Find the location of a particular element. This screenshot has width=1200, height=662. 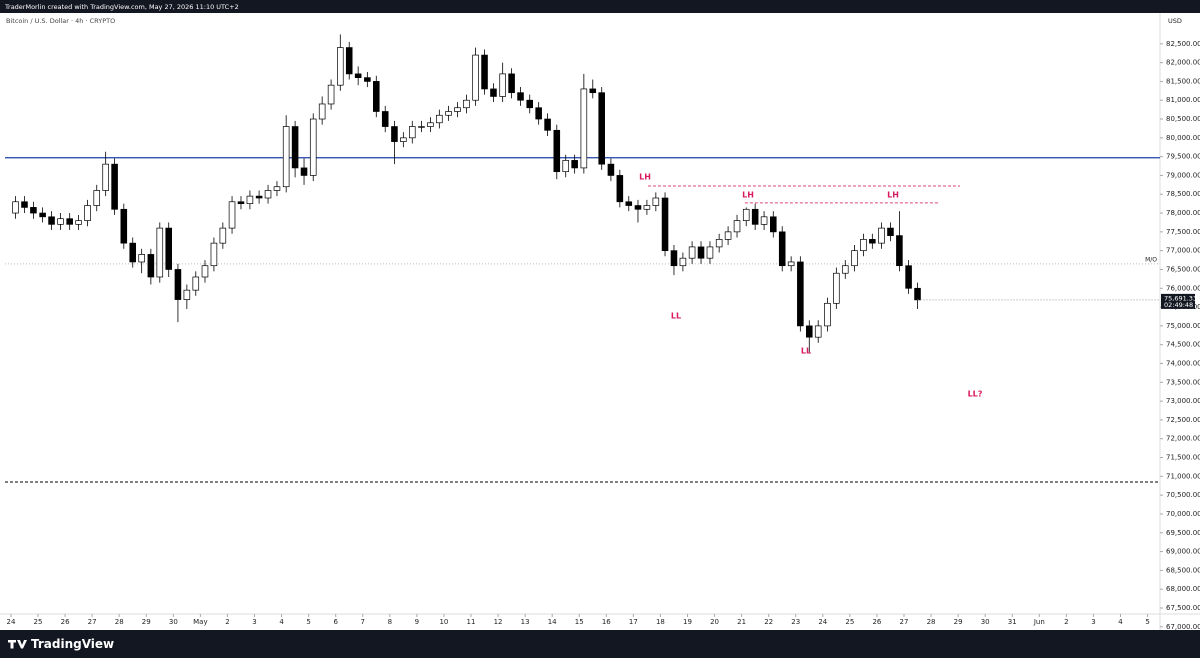

y-tick-label: 67,500.00 is located at coordinates (1183, 608).